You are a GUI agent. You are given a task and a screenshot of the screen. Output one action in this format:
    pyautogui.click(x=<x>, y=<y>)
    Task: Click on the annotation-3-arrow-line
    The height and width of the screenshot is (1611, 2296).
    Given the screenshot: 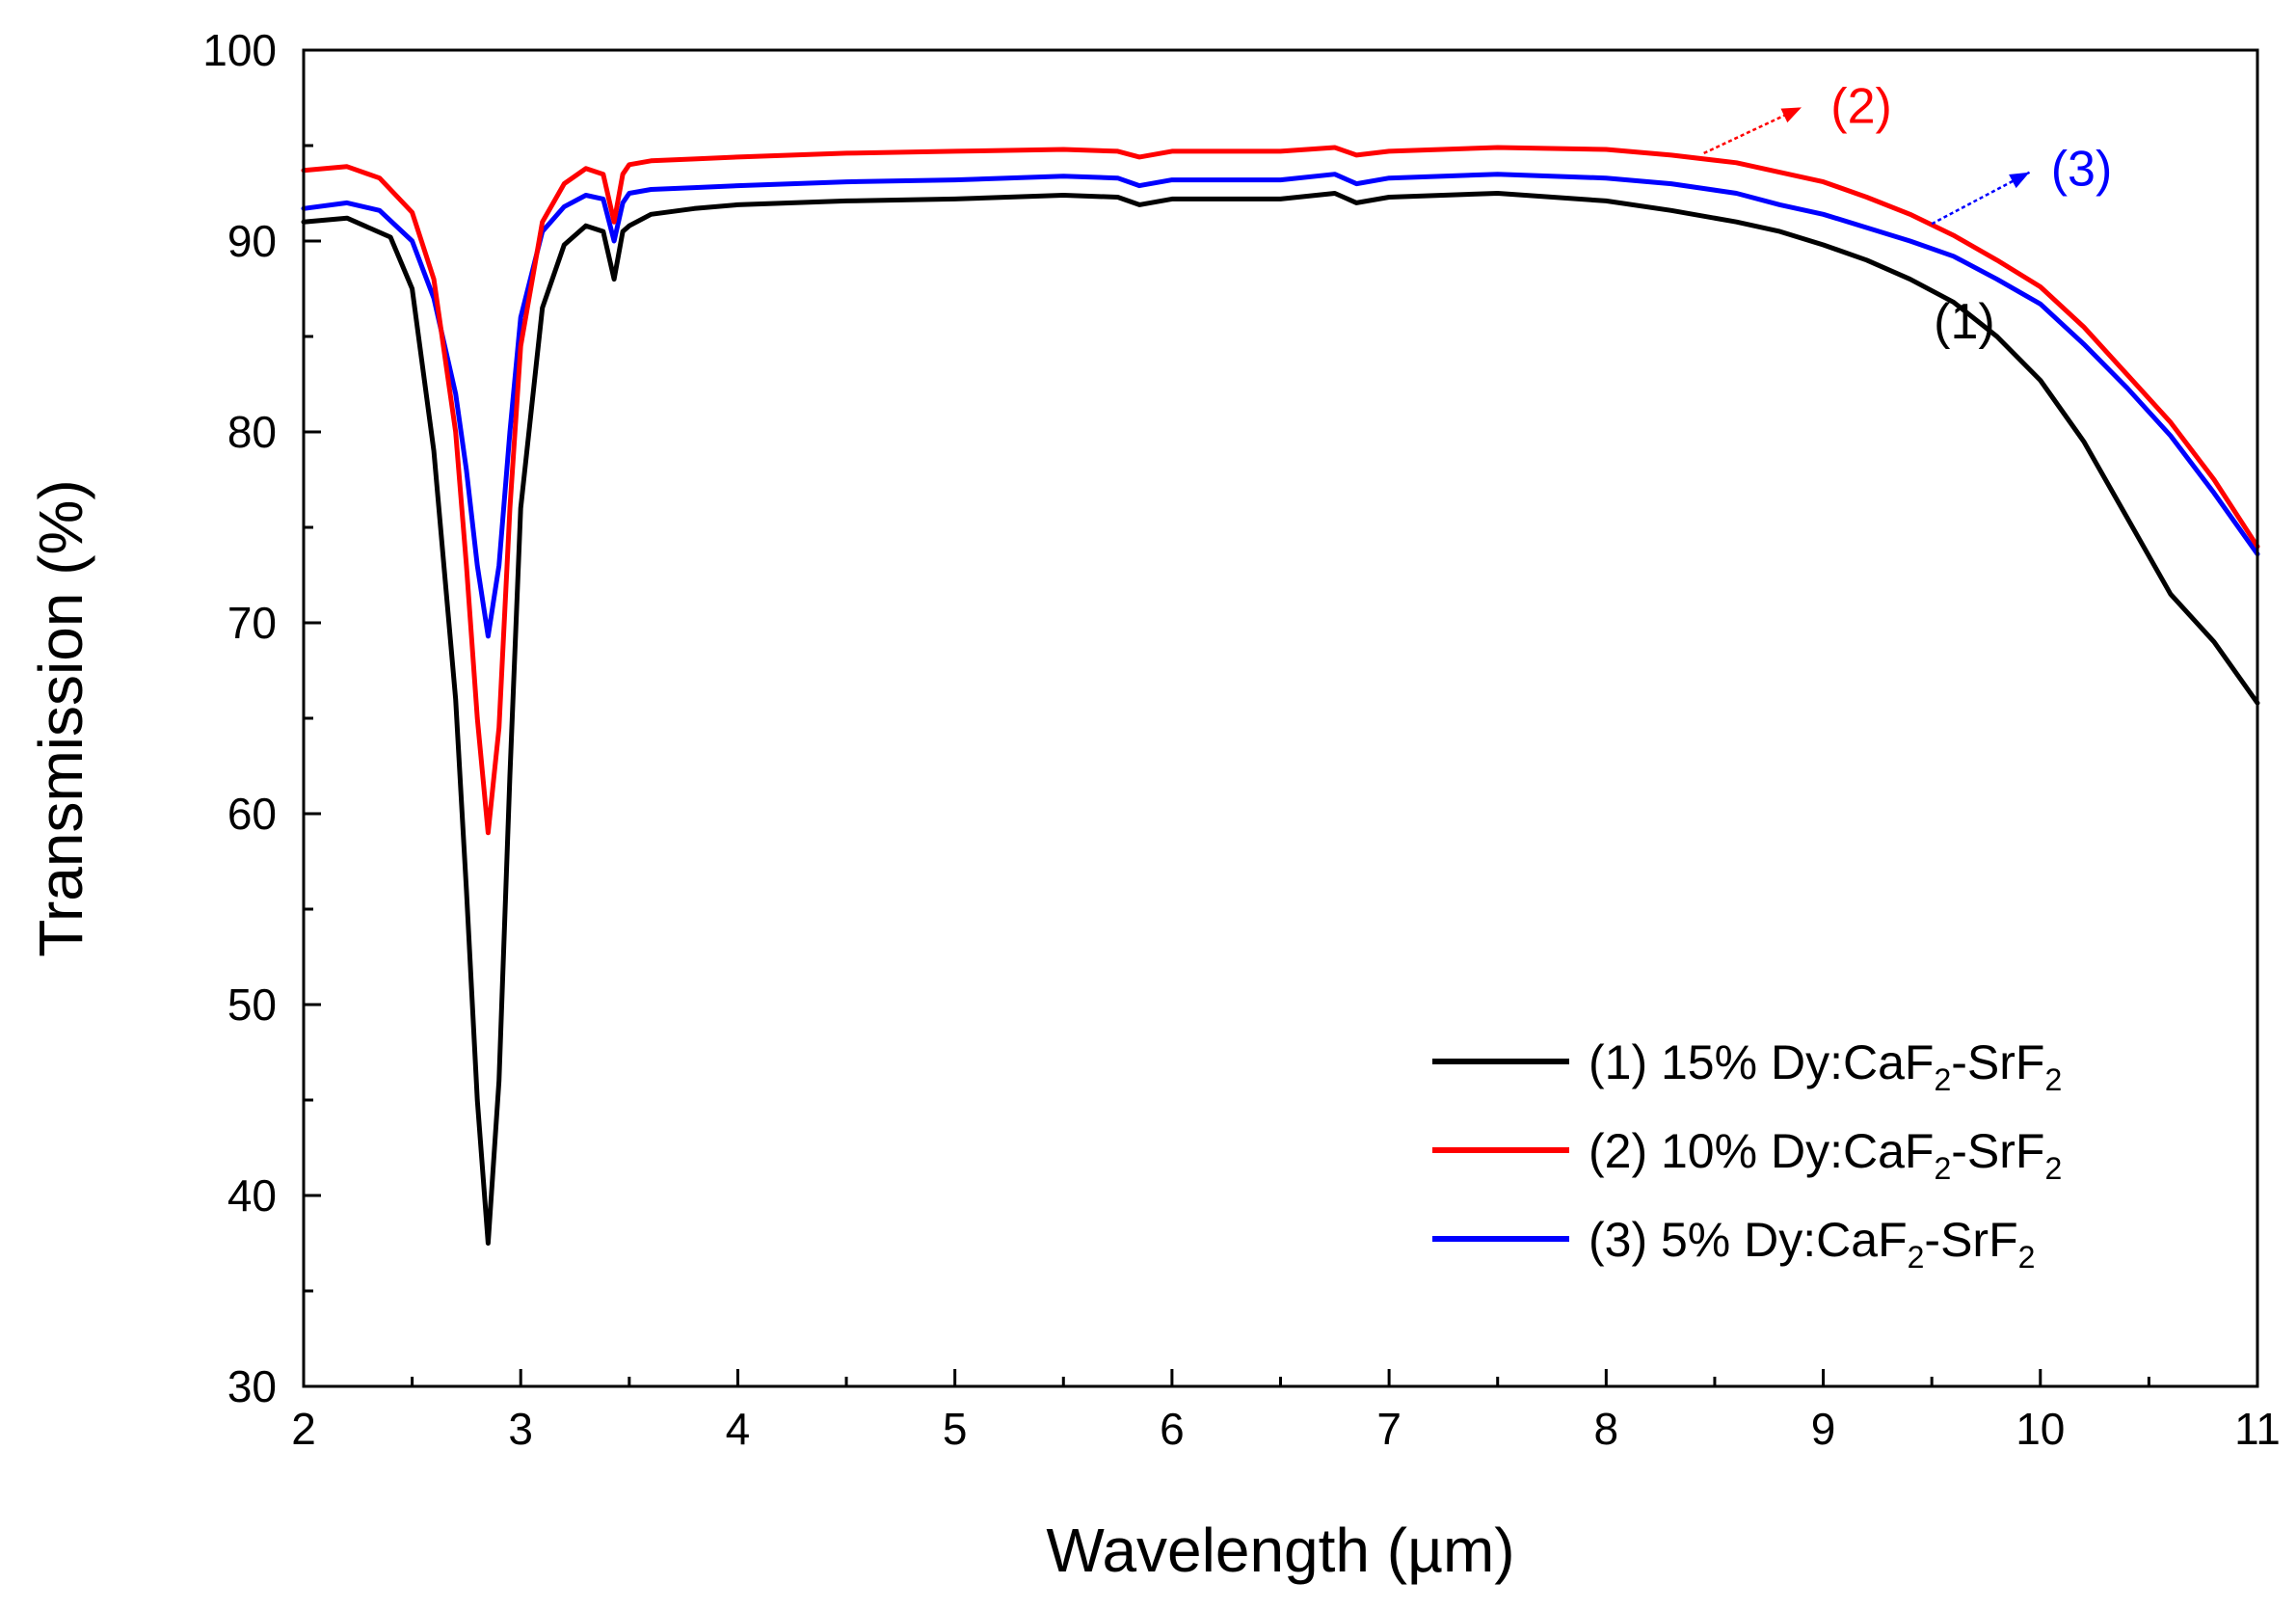 What is the action you would take?
    pyautogui.click(x=1981, y=198)
    